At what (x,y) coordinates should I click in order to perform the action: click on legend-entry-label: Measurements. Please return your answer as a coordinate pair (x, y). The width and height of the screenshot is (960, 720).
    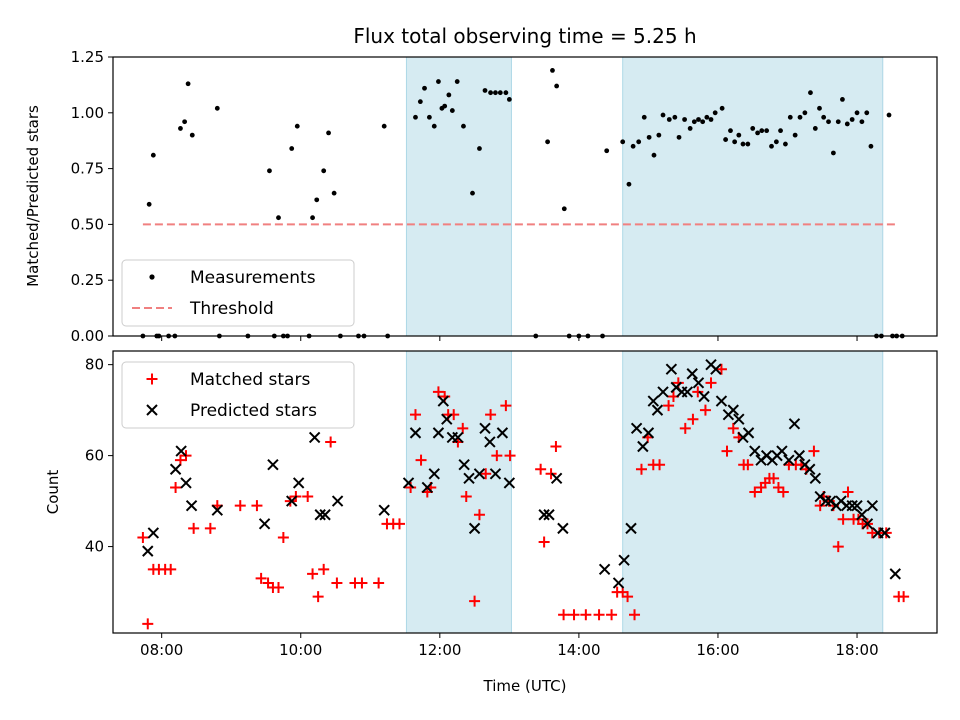
    Looking at the image, I should click on (253, 278).